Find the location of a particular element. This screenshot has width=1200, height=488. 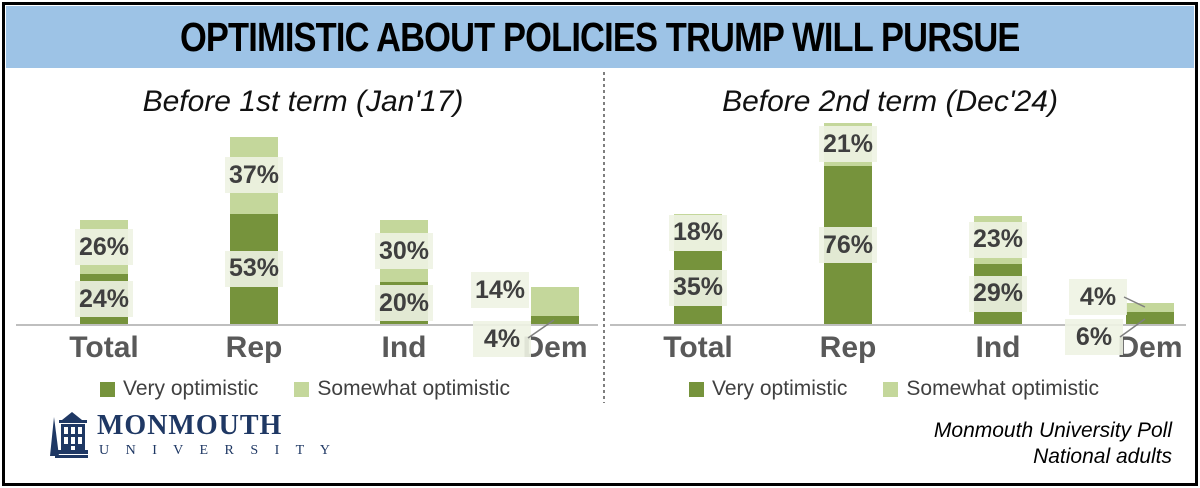

logo-text: MONMOUTH U N I V E R S I T Y is located at coordinates (216, 436).